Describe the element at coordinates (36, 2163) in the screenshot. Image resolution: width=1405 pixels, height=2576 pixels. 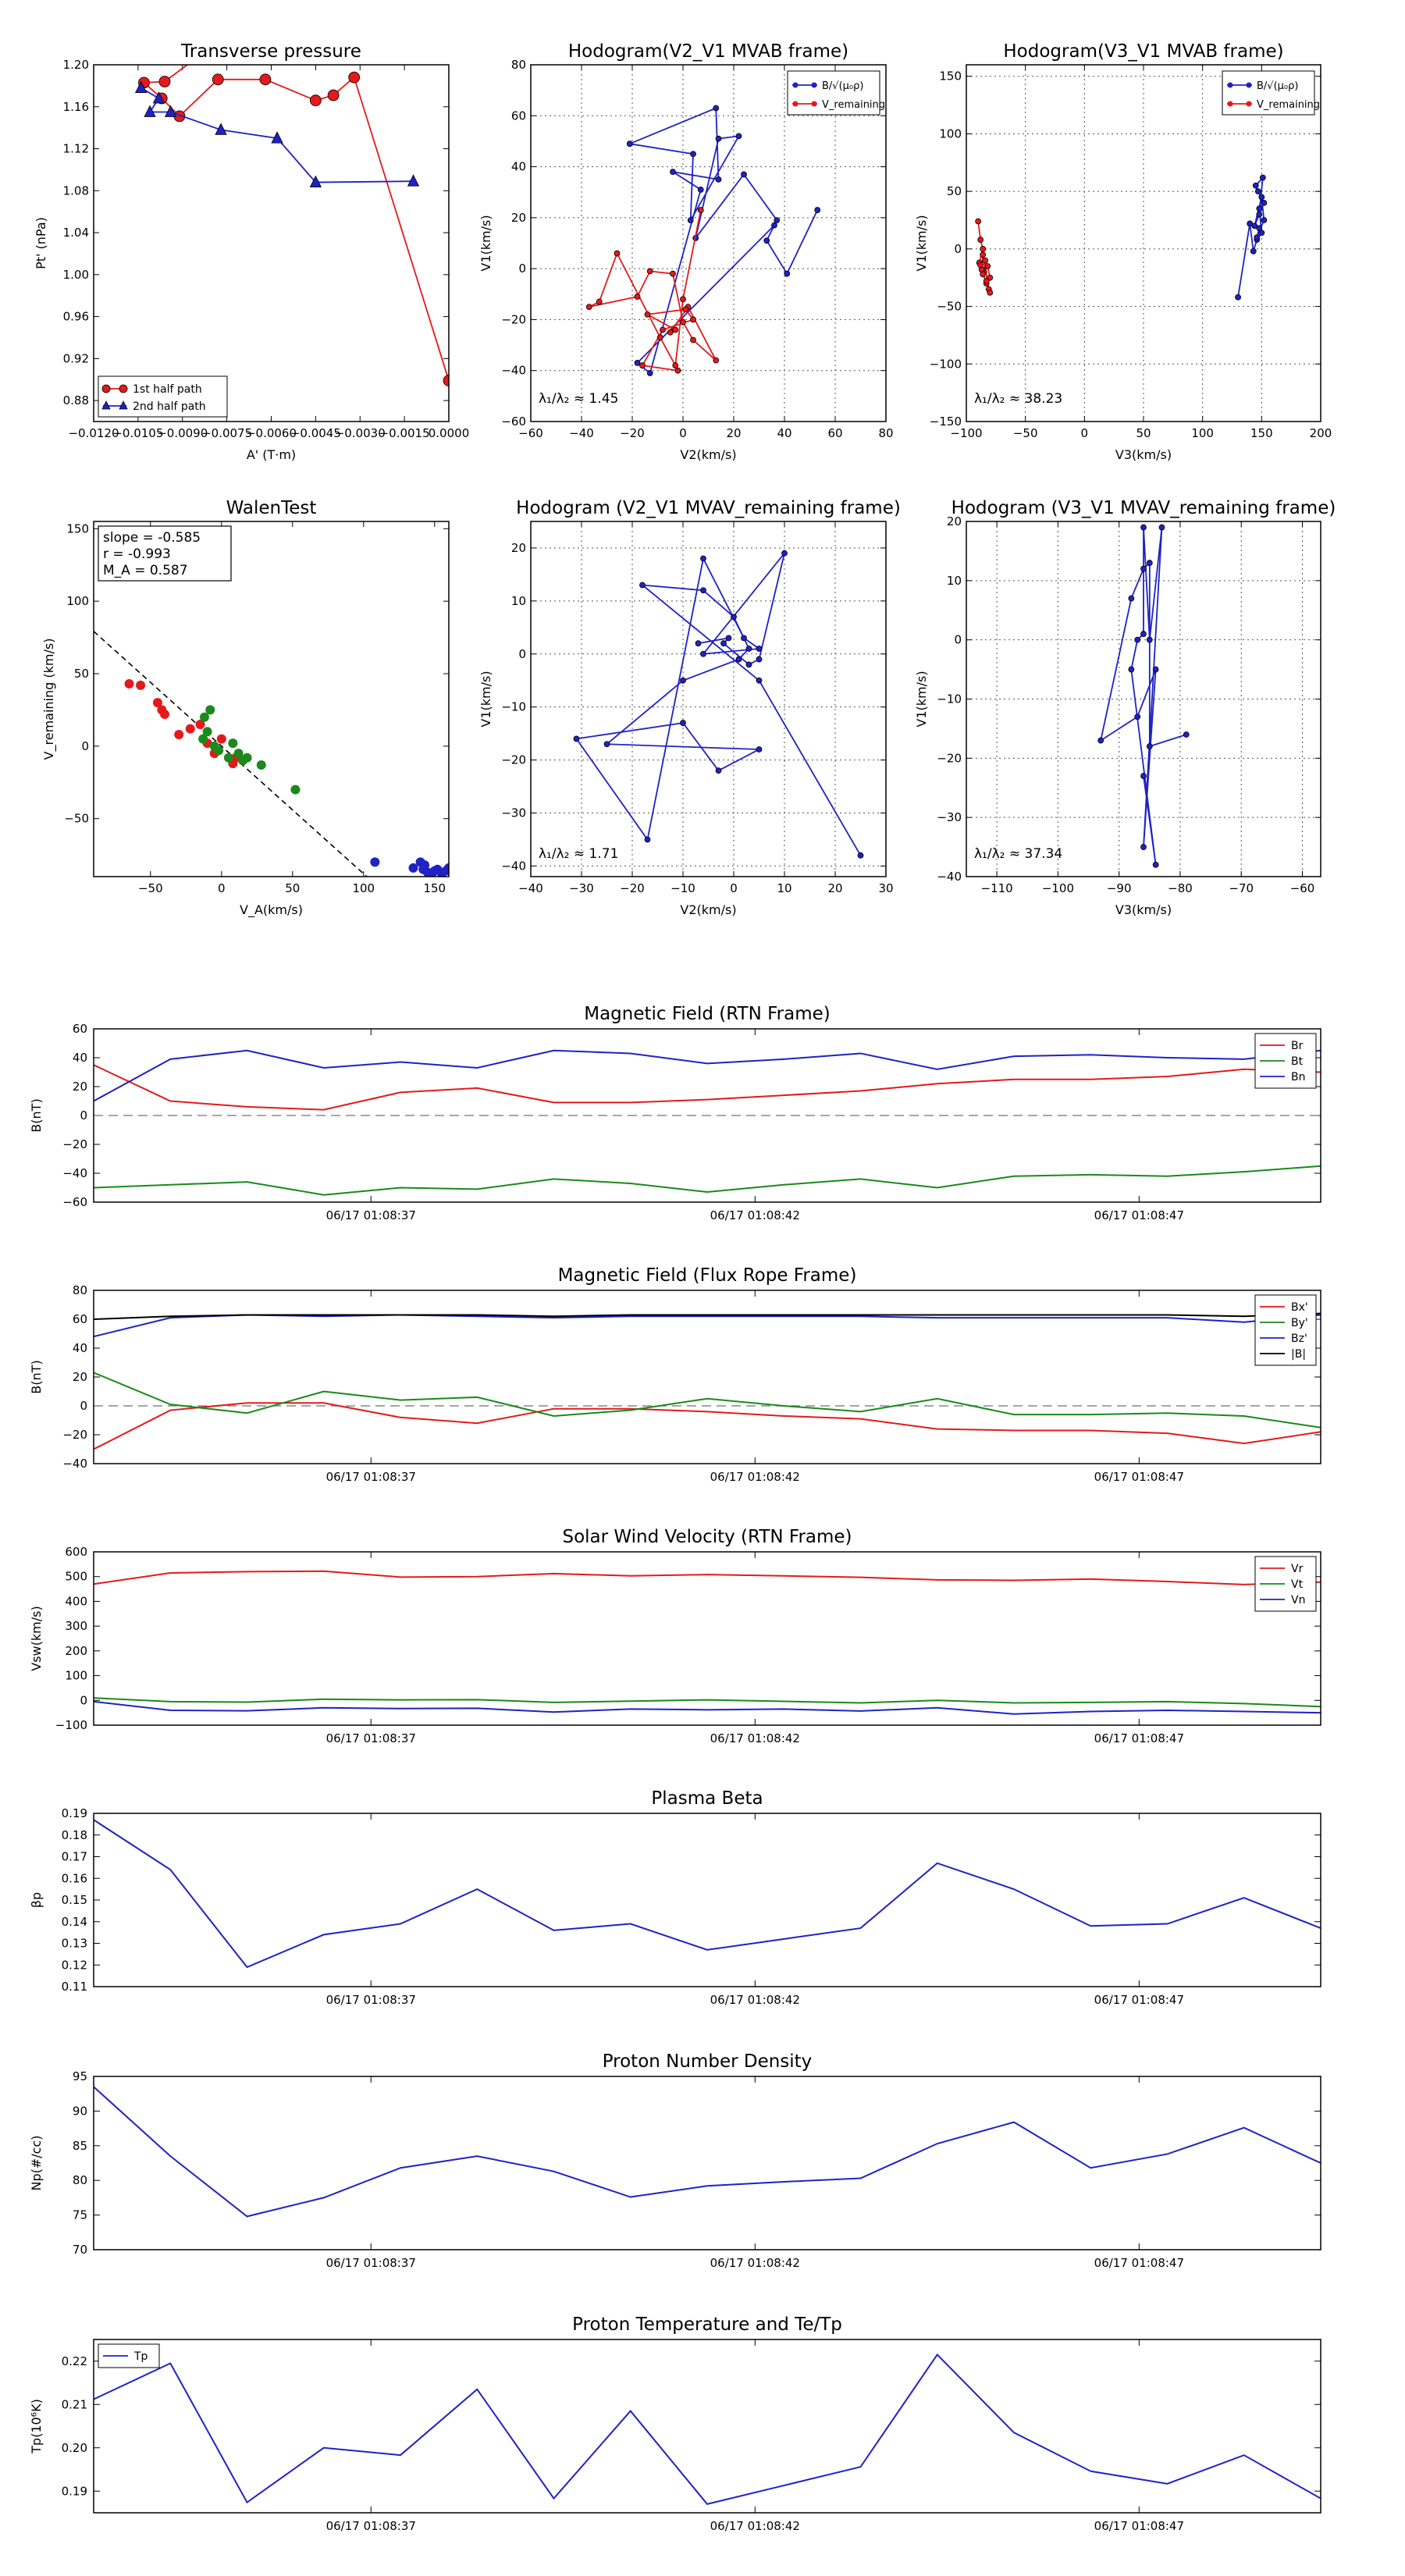
I see `y-axis-label: Np(#/cc)` at that location.